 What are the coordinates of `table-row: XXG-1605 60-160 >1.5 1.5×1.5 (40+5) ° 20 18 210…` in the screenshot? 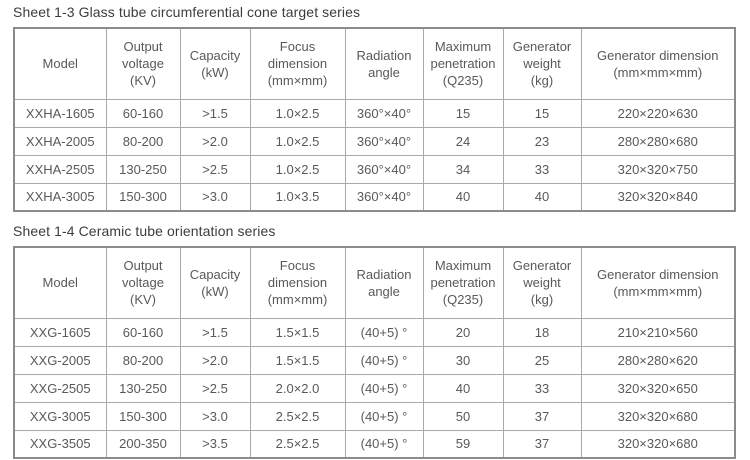 It's located at (374, 332).